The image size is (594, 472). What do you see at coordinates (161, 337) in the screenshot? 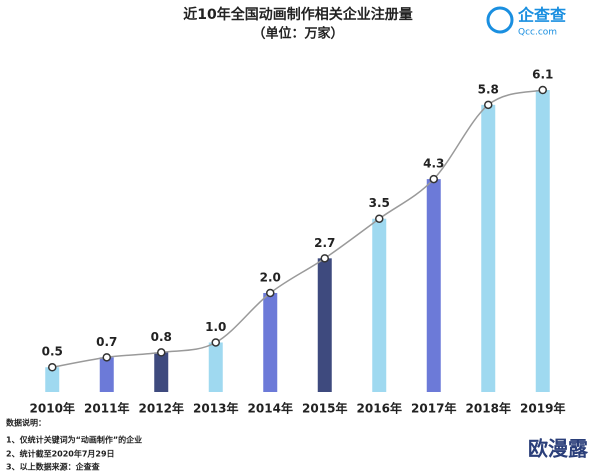
I see `value-label: 0.8` at bounding box center [161, 337].